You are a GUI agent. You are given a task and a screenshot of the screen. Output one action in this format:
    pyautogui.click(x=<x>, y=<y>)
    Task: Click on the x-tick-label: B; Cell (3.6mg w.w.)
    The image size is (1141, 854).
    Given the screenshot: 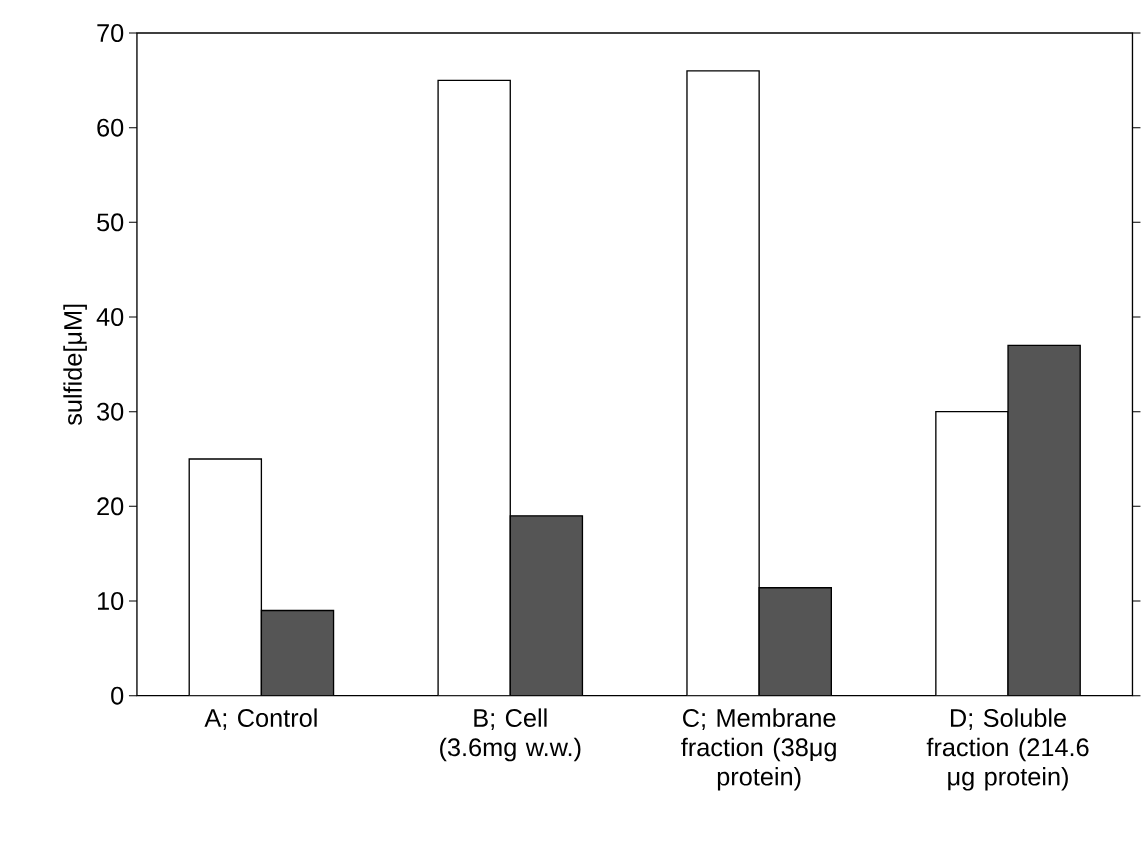 What is the action you would take?
    pyautogui.click(x=510, y=735)
    